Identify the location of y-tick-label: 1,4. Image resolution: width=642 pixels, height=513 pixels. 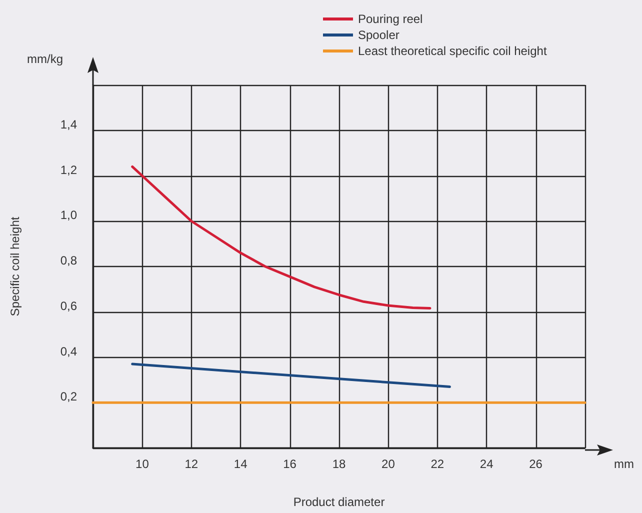
(69, 124).